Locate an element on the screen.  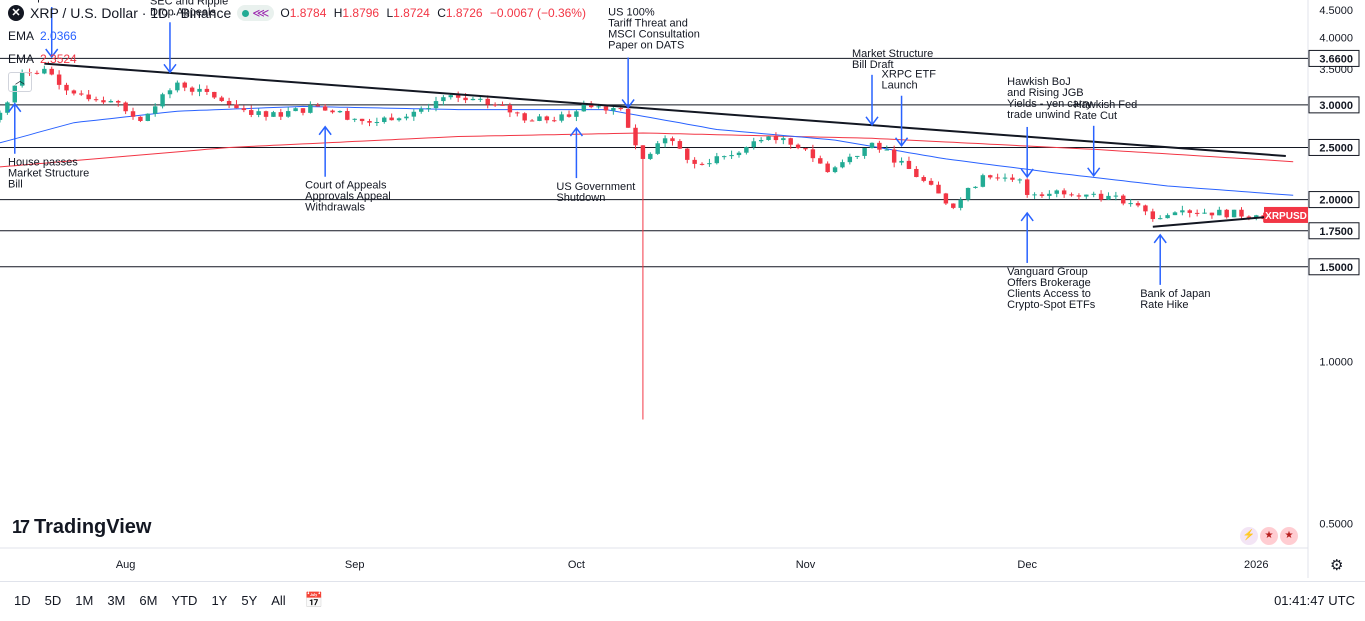
x-tick-label: Nov is located at coordinates (806, 565).